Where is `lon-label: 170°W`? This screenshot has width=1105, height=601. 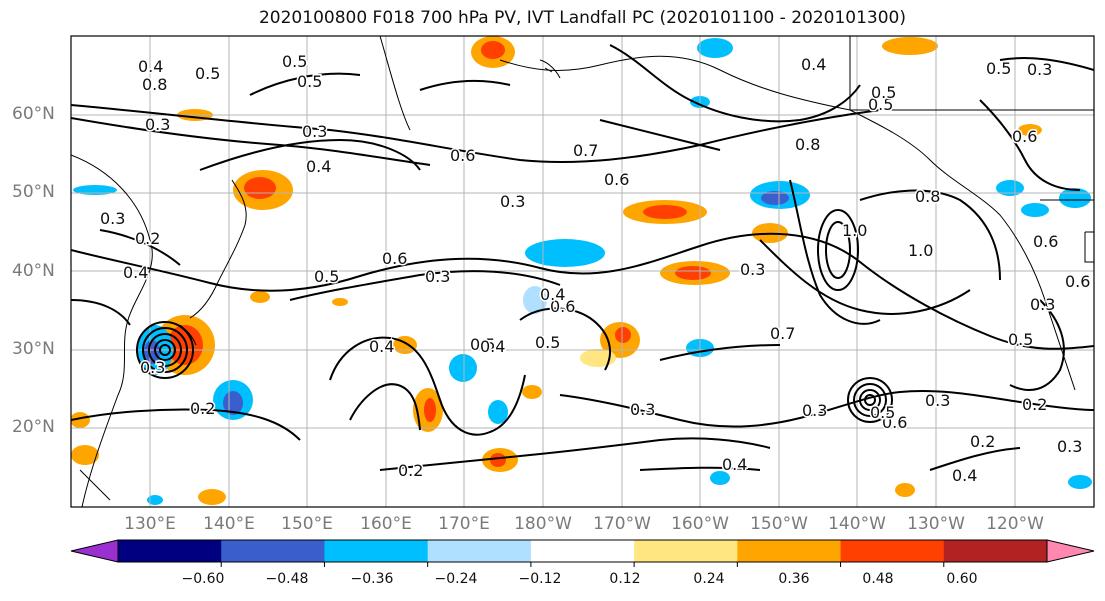
lon-label: 170°W is located at coordinates (622, 524).